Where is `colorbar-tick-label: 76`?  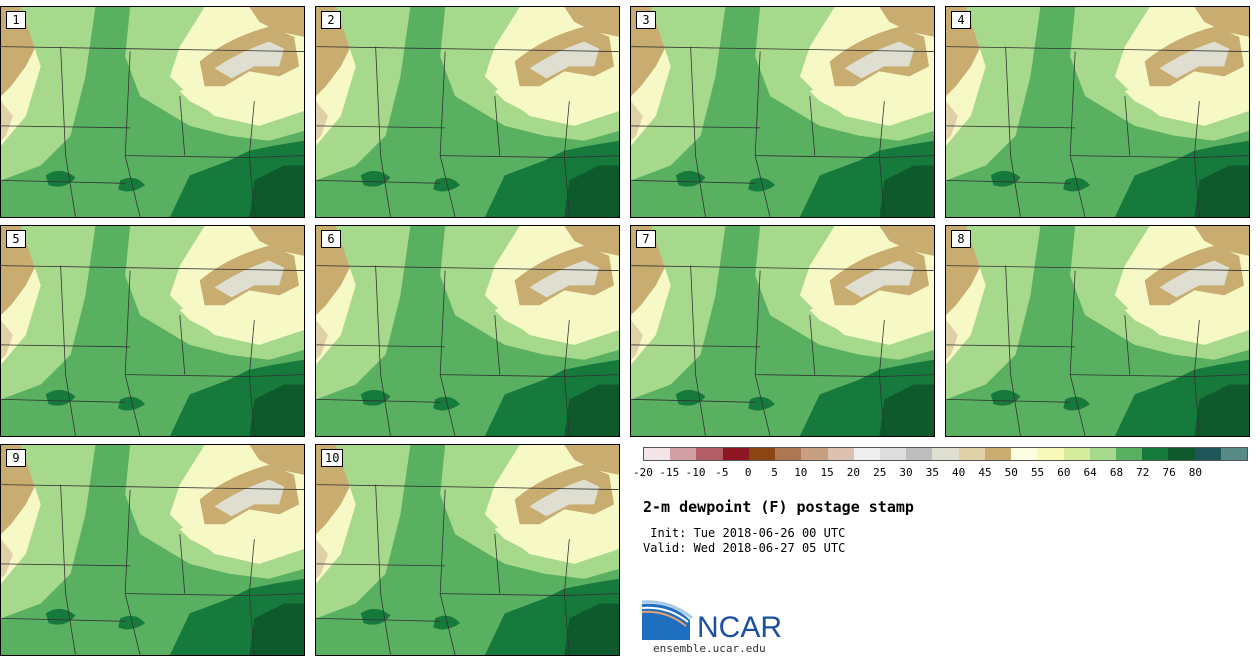 colorbar-tick-label: 76 is located at coordinates (1169, 472).